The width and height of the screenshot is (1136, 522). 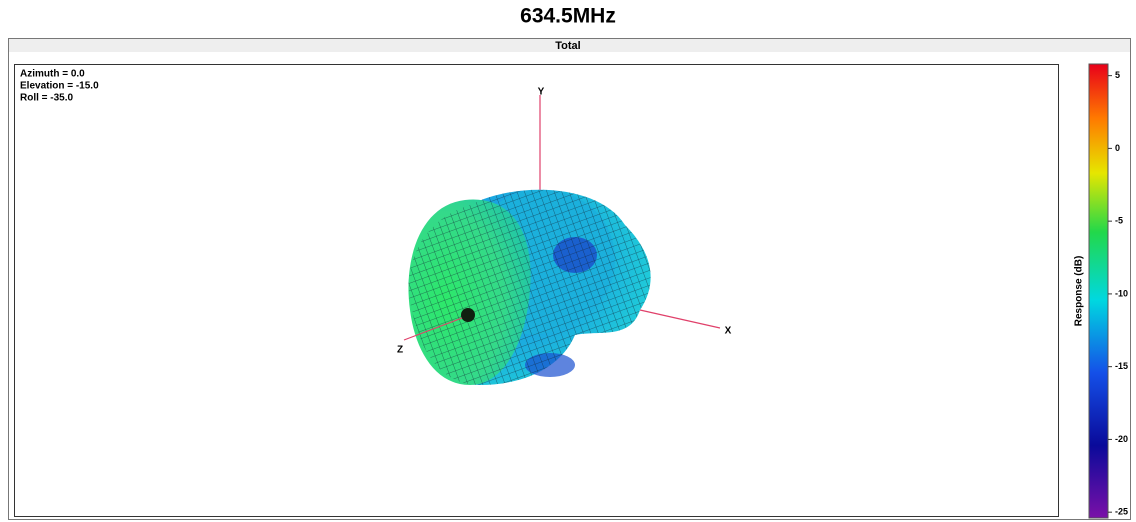 I want to click on colorbar-tick-label: 5, so click(x=1117, y=75).